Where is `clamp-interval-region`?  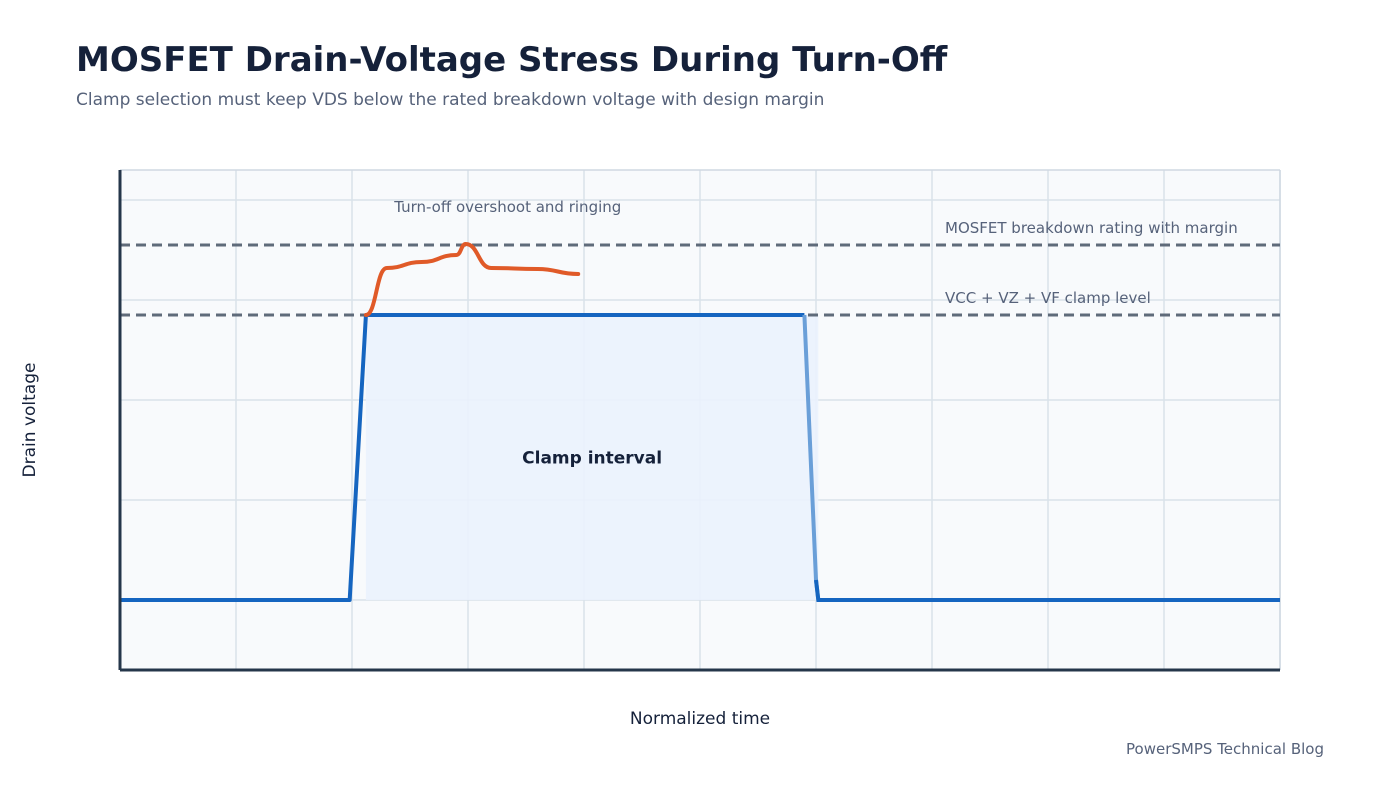 clamp-interval-region is located at coordinates (592, 457).